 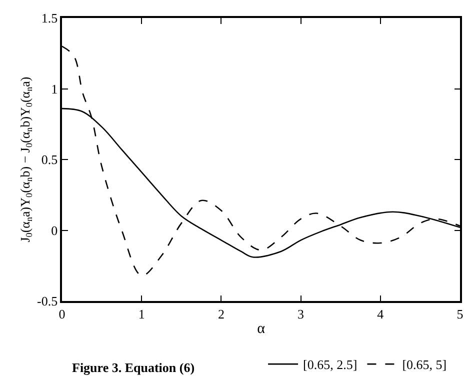 What do you see at coordinates (380, 314) in the screenshot?
I see `x-tick-label: 4` at bounding box center [380, 314].